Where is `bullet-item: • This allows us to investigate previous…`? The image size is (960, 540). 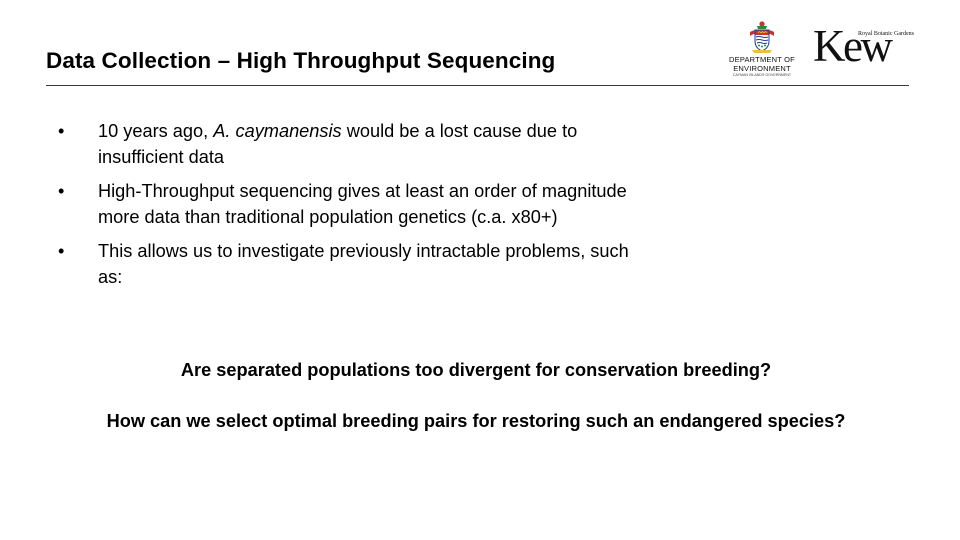
bullet-item: • This allows us to investigate previous… is located at coordinates (358, 264).